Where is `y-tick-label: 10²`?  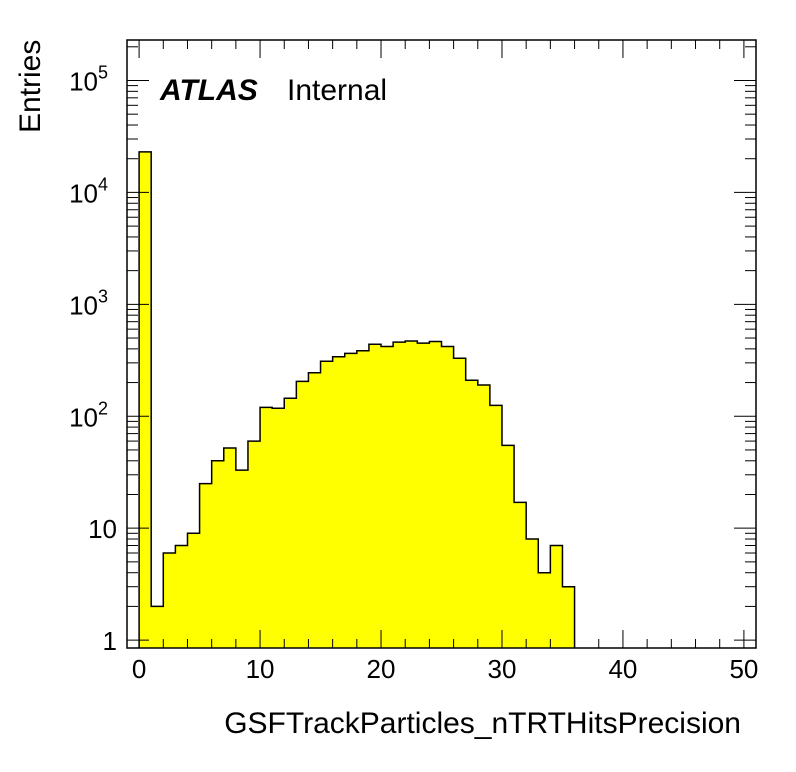 y-tick-label: 10² is located at coordinates (88, 415).